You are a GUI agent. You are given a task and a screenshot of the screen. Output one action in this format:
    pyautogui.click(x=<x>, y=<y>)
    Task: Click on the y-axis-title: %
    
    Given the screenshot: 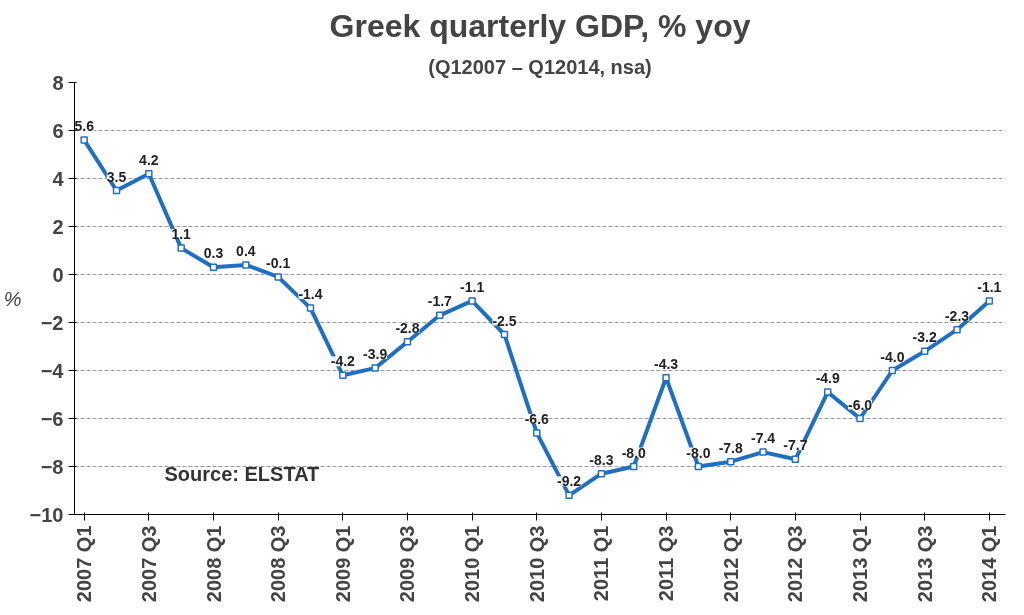 What is the action you would take?
    pyautogui.click(x=12, y=298)
    